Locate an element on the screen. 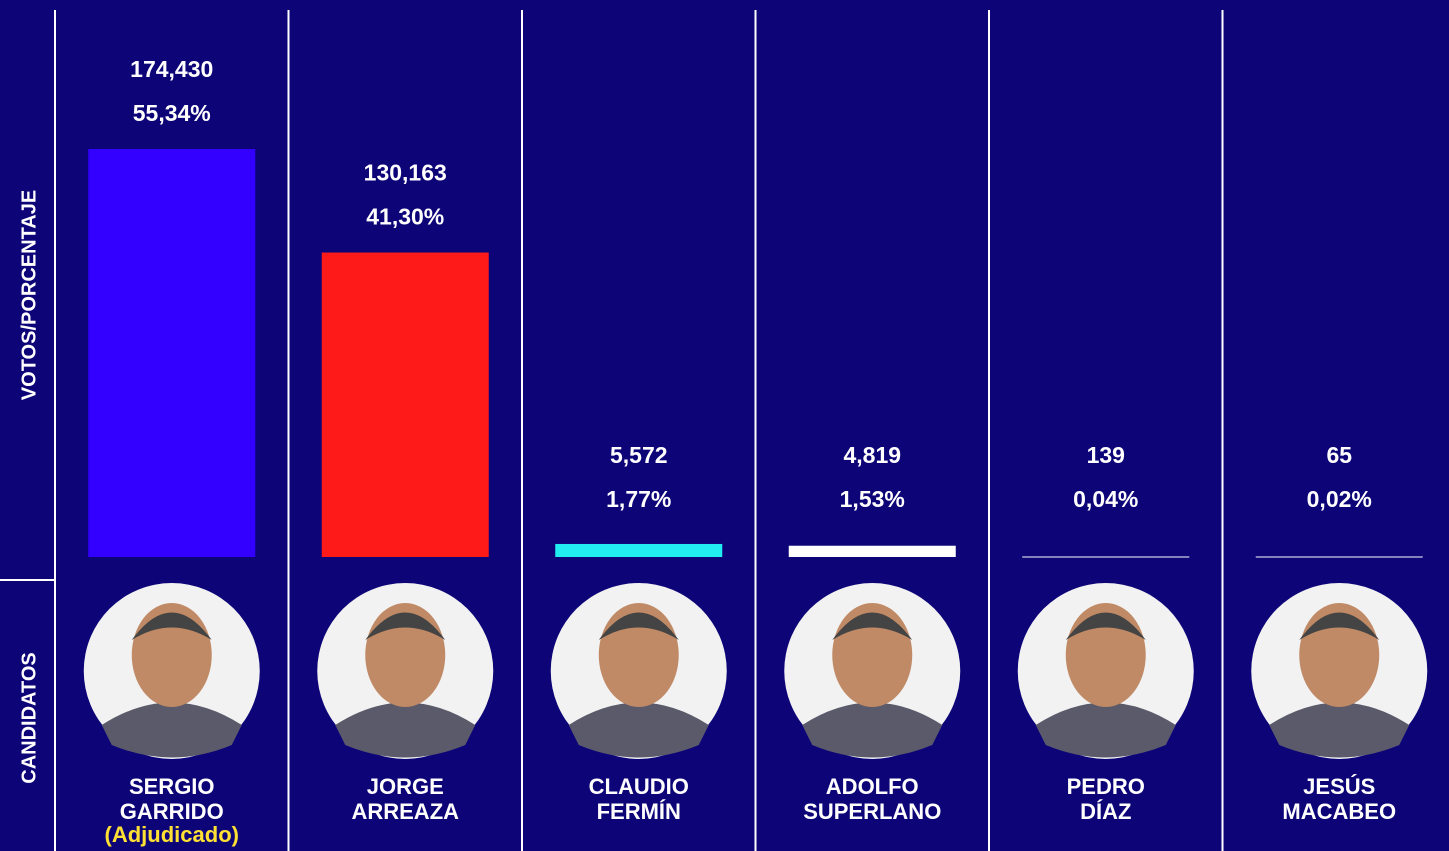 This screenshot has height=851, width=1449. value-label: 65 is located at coordinates (1339, 455).